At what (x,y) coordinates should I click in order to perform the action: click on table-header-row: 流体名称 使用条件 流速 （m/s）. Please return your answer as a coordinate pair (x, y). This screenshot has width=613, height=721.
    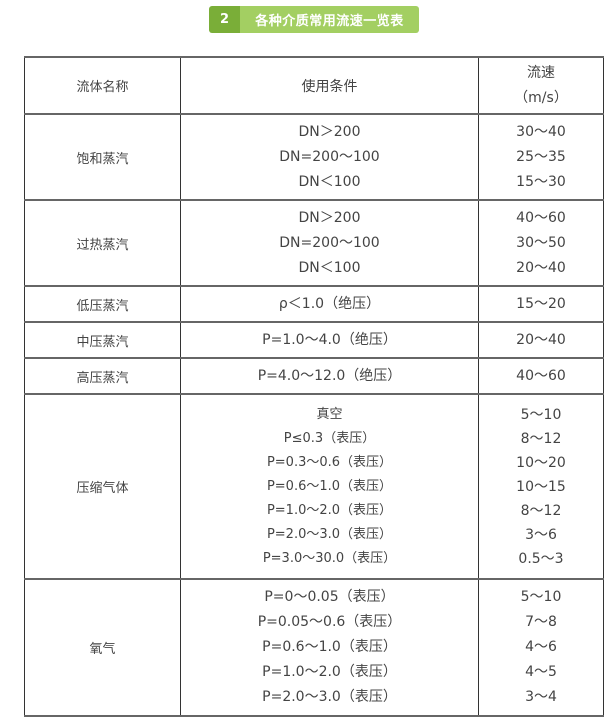
    Looking at the image, I should click on (314, 85).